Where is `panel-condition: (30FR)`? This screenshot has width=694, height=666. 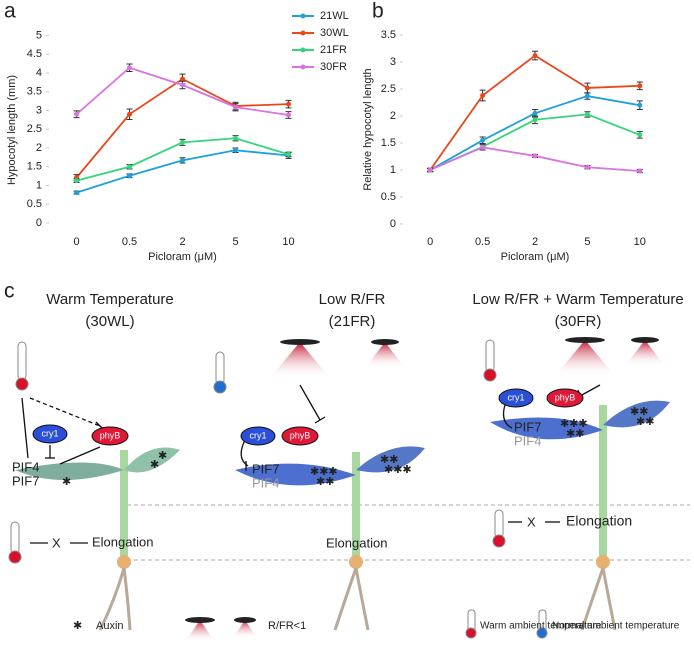 panel-condition: (30FR) is located at coordinates (578, 321).